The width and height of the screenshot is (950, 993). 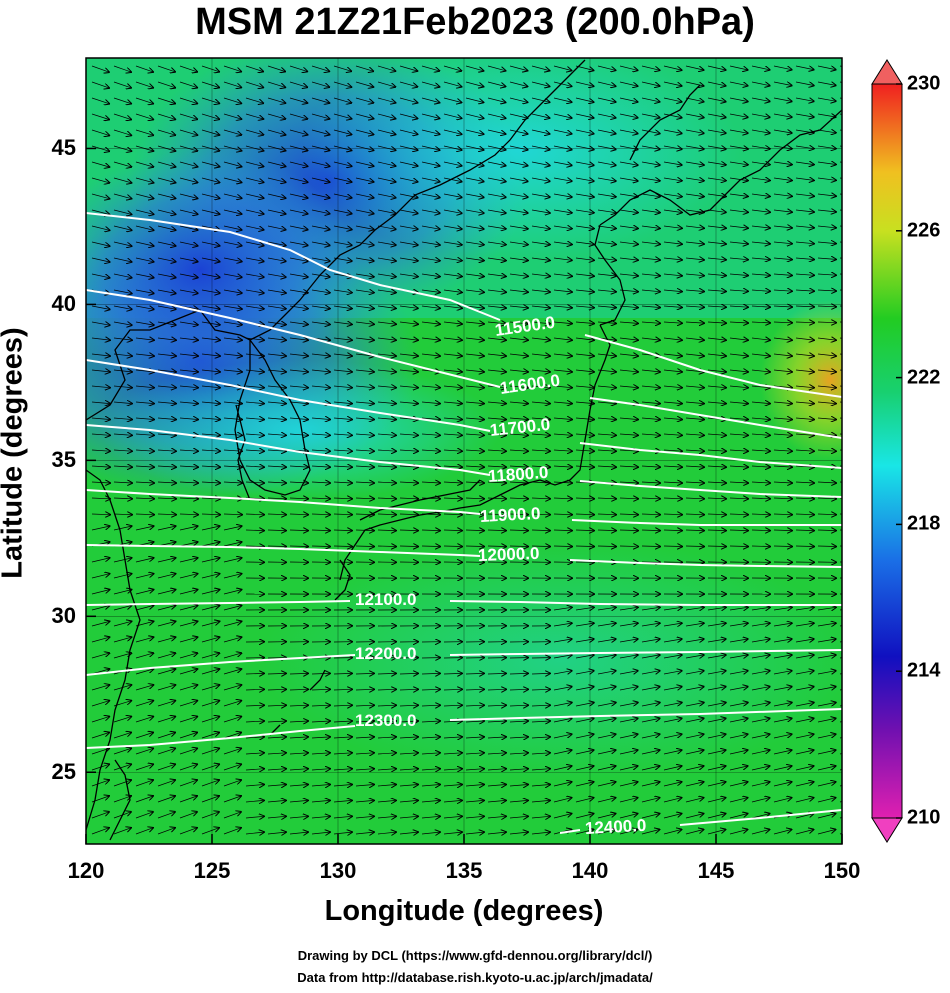 I want to click on contour-label: 11800.0, so click(x=518, y=474).